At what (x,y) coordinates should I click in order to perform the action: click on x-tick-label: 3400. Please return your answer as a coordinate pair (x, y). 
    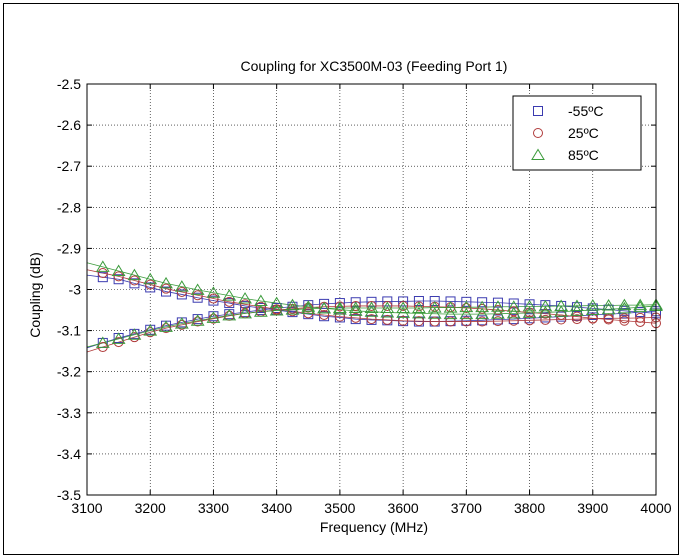
    Looking at the image, I should click on (276, 508).